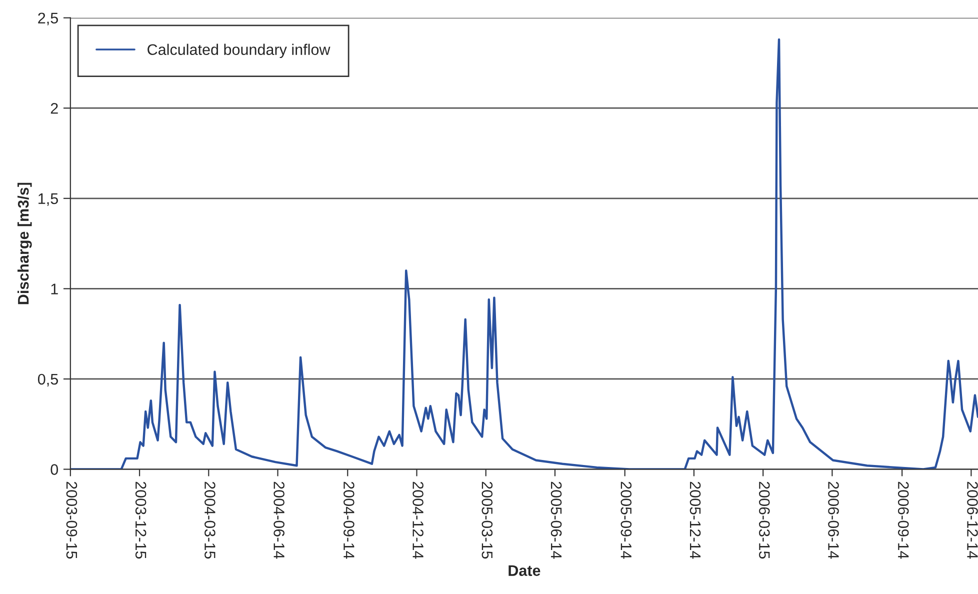  What do you see at coordinates (25, 243) in the screenshot?
I see `y-axis-title: Discharge [m3/s]` at bounding box center [25, 243].